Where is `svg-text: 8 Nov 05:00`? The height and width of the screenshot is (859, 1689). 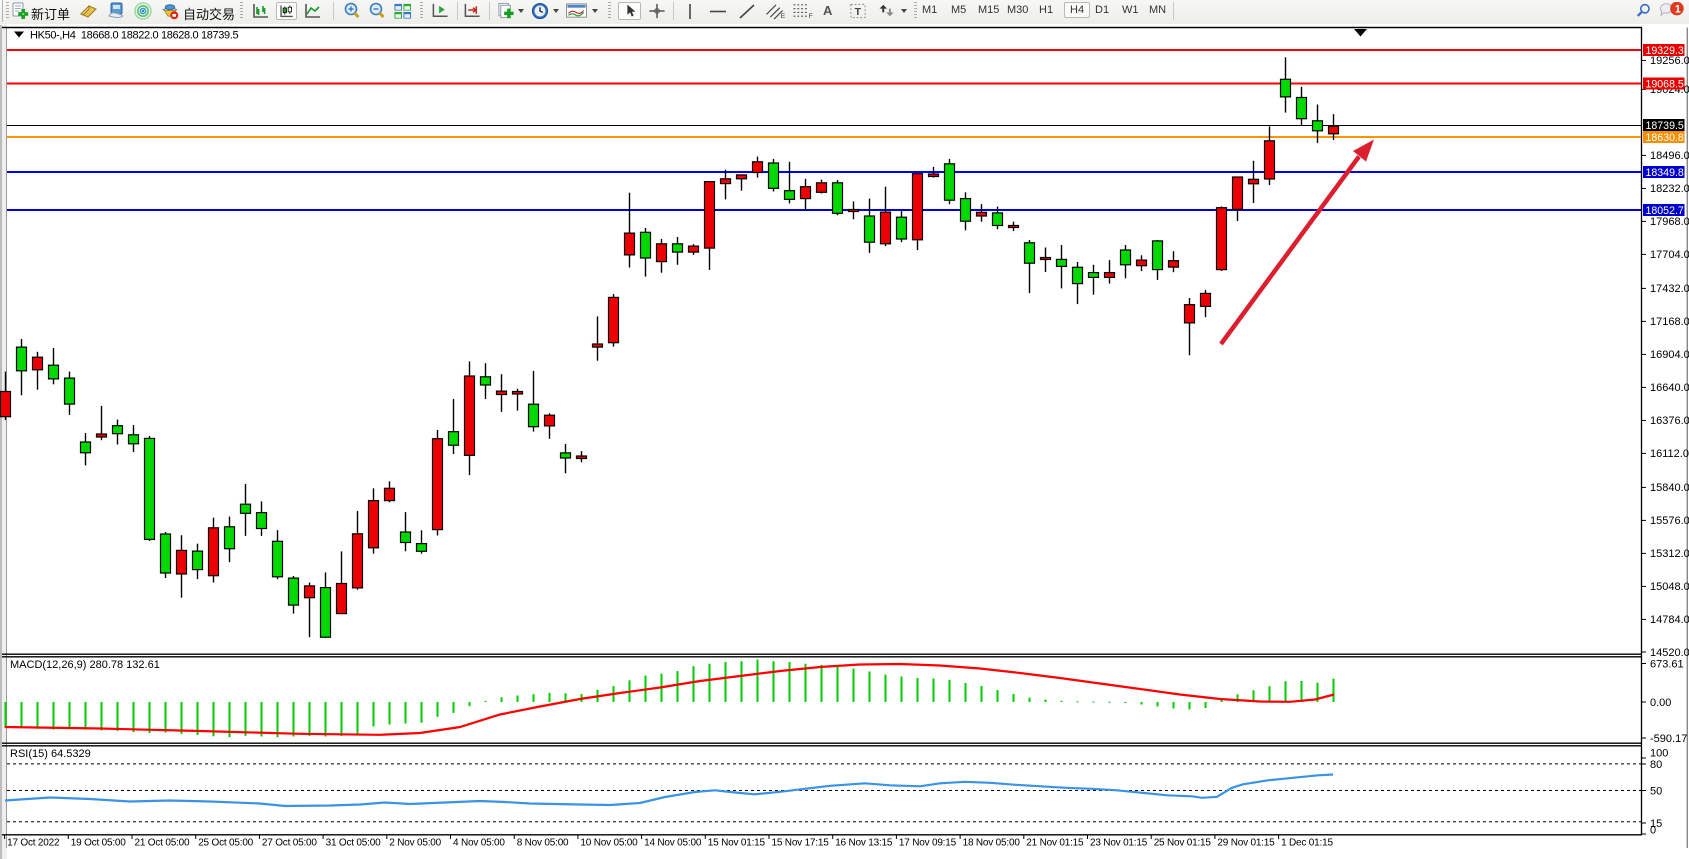
svg-text: 8 Nov 05:00 is located at coordinates (543, 843).